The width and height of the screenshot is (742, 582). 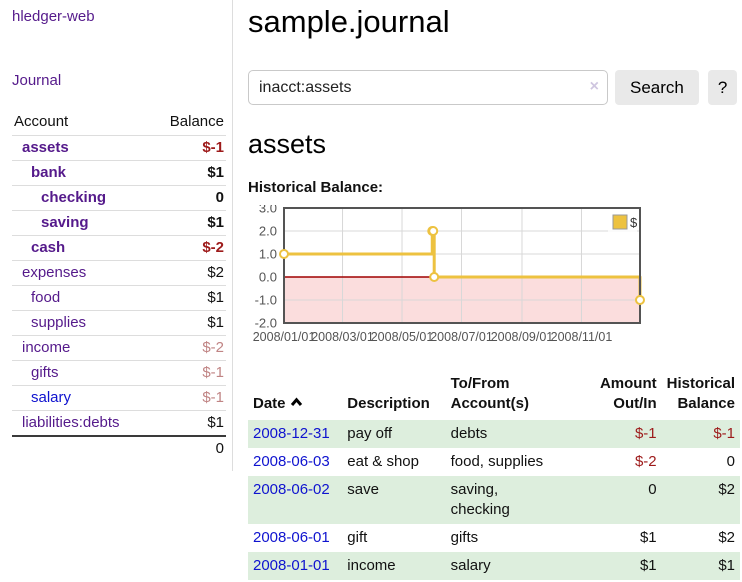 What do you see at coordinates (119, 348) in the screenshot?
I see `account-row: income $-2` at bounding box center [119, 348].